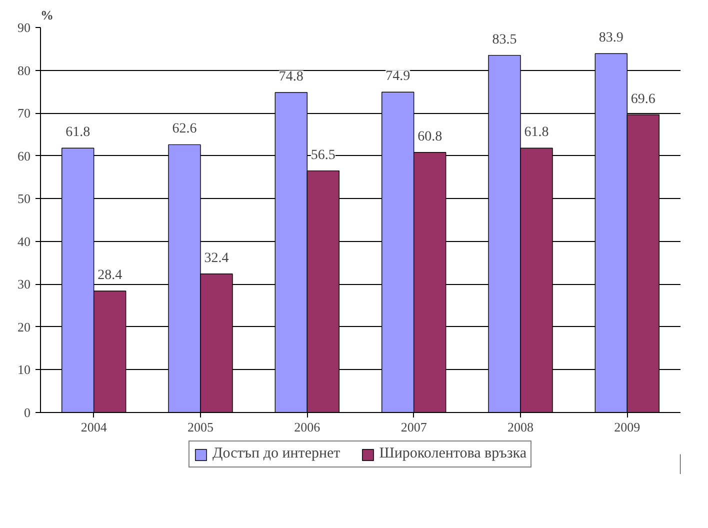  Describe the element at coordinates (24, 198) in the screenshot. I see `y-tick-label: 50` at that location.